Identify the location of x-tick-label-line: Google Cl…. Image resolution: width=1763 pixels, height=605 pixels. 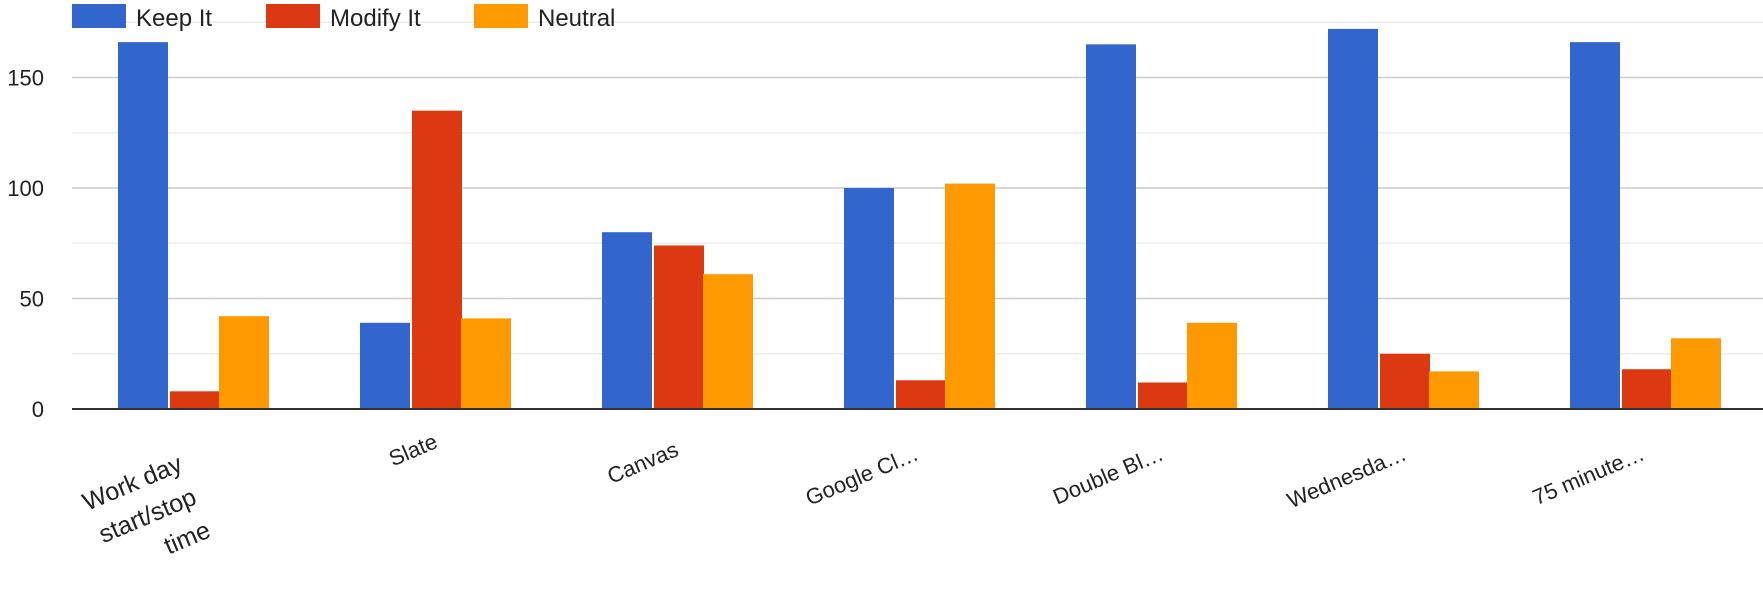
(862, 476).